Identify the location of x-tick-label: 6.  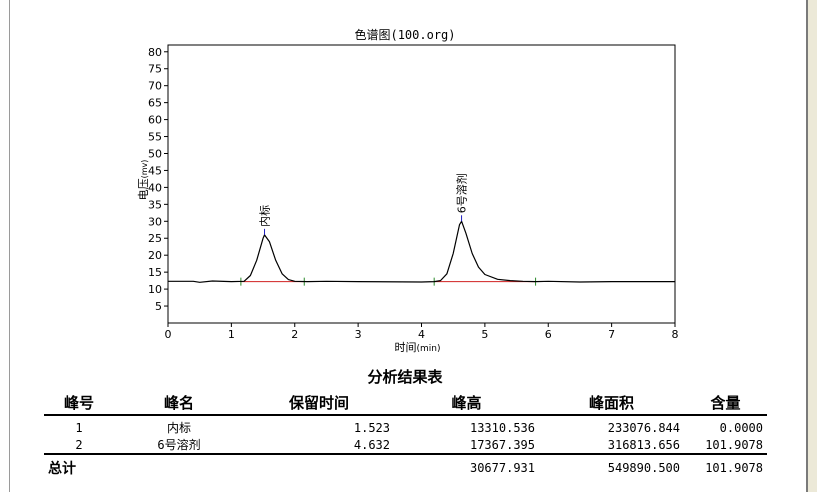
(548, 334).